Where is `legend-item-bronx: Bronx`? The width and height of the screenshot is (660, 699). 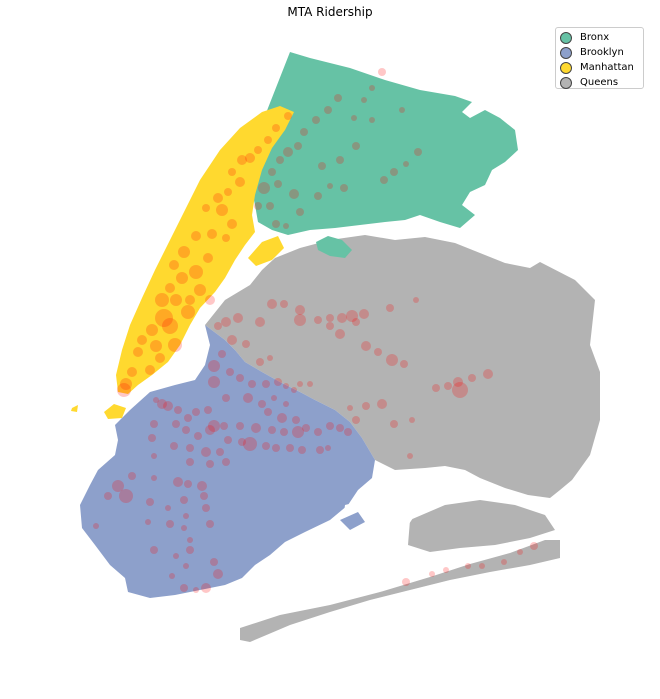
legend-item-bronx: Bronx is located at coordinates (599, 37).